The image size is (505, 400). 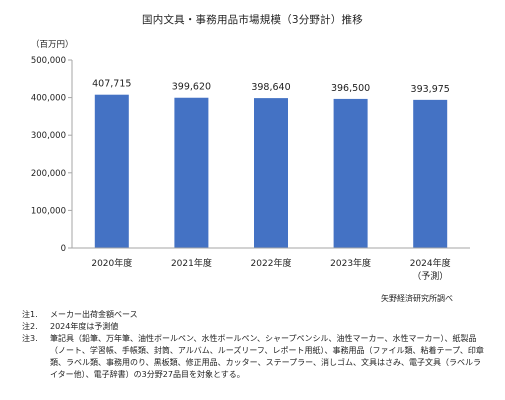 I want to click on y-tick-label: 0, so click(x=63, y=249).